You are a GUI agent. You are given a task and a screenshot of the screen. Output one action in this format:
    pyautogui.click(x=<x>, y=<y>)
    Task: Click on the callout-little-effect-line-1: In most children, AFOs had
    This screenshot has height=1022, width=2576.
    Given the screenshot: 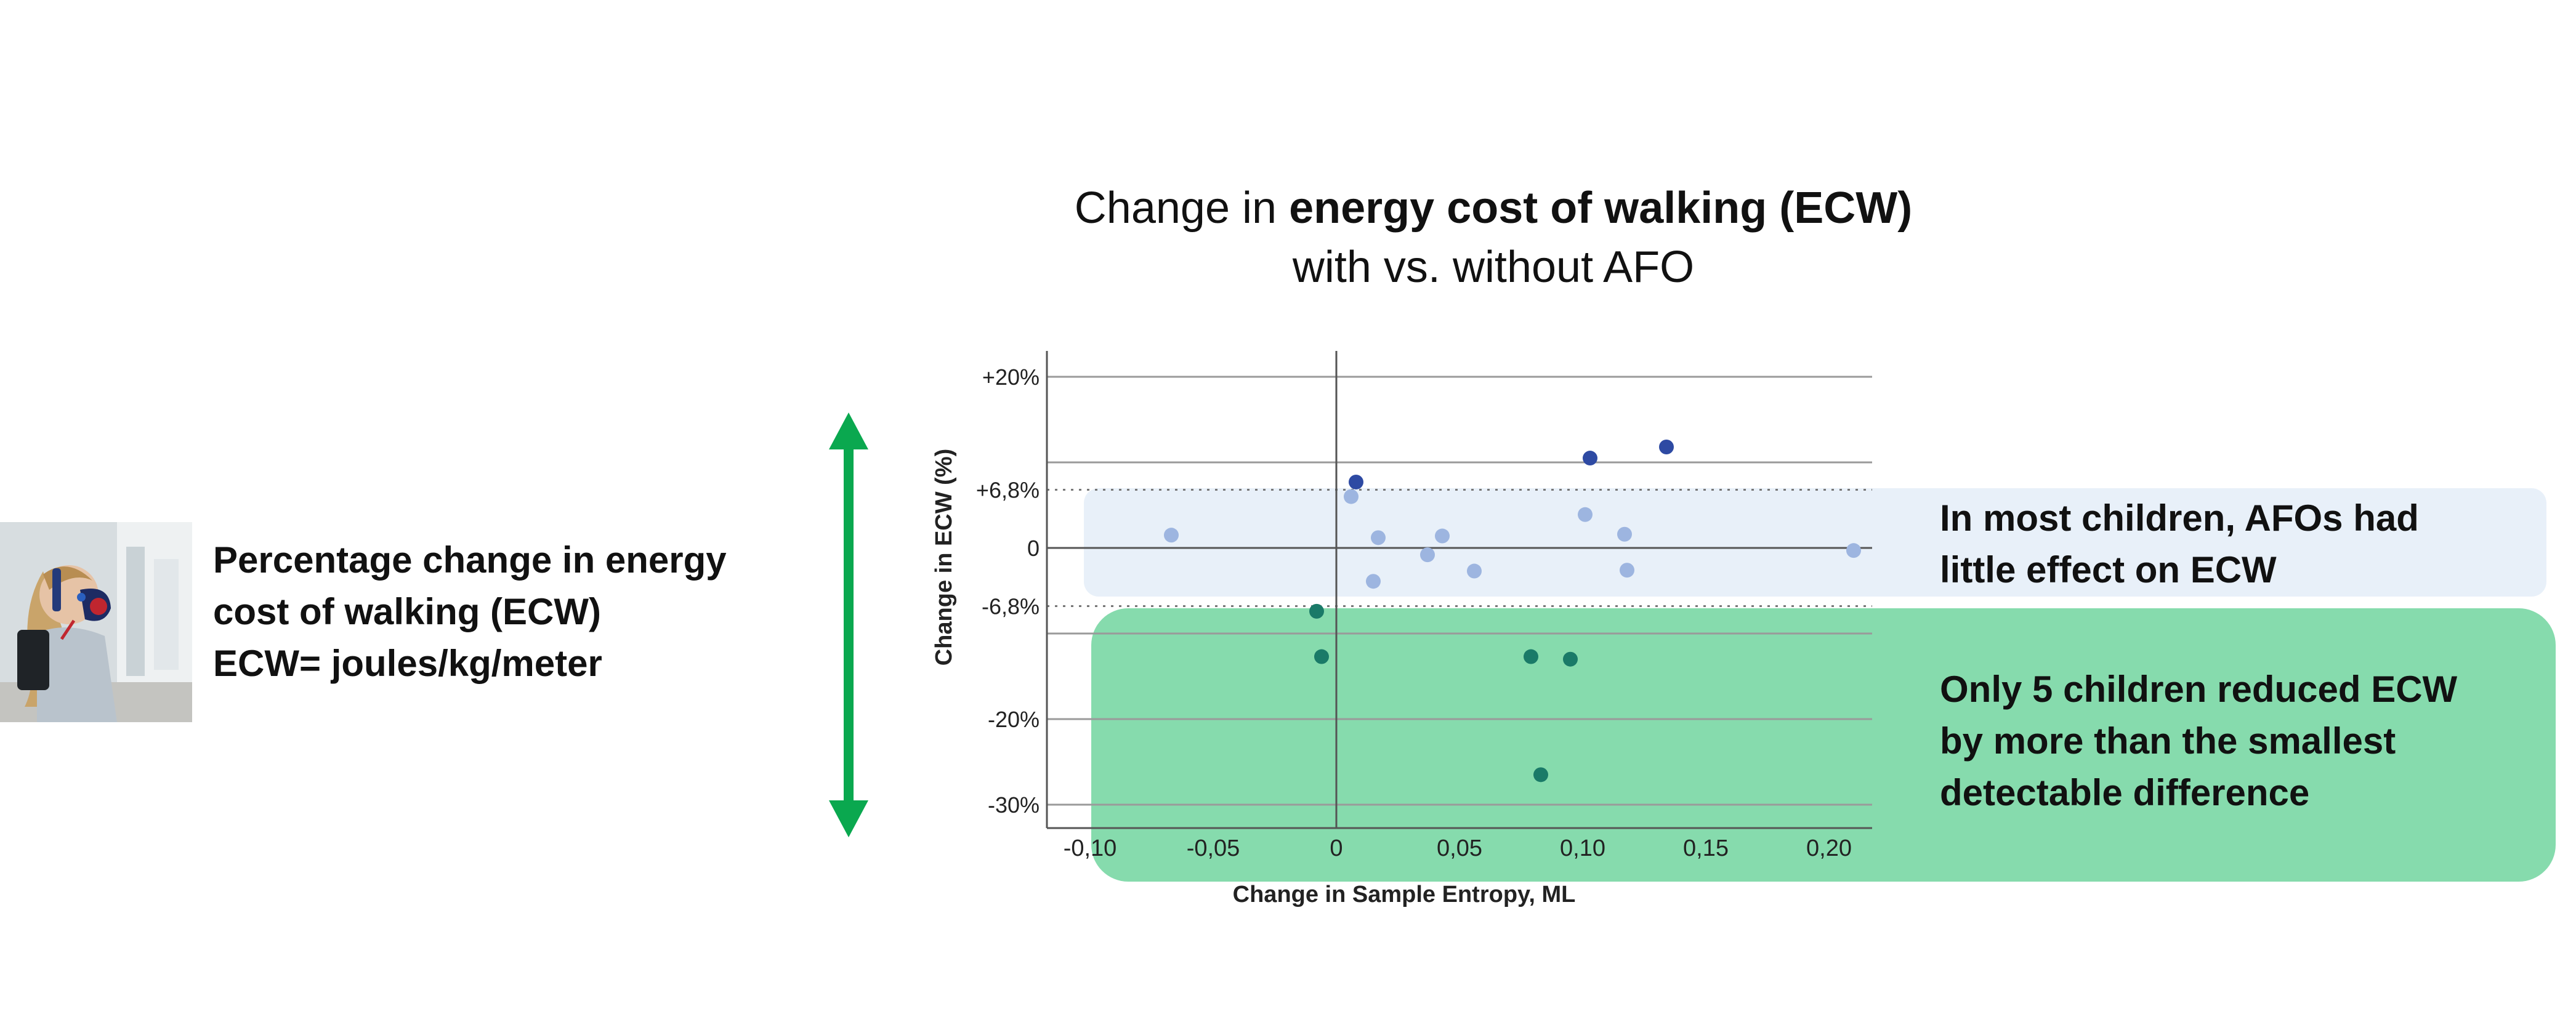 What is the action you would take?
    pyautogui.click(x=2179, y=518)
    